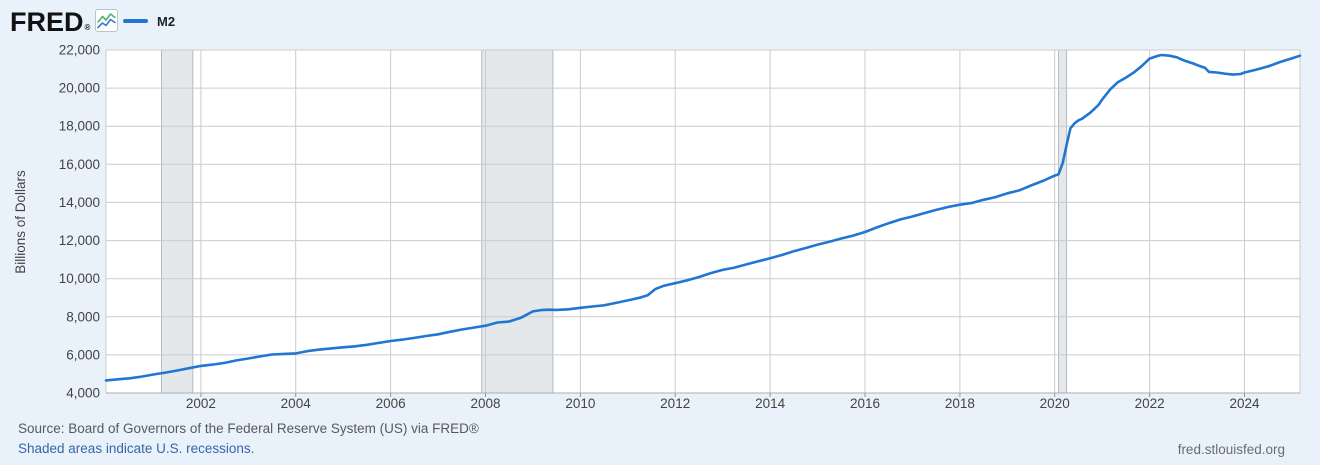 This screenshot has height=465, width=1320. Describe the element at coordinates (47, 22) in the screenshot. I see `fred-logo-text: FRED` at that location.